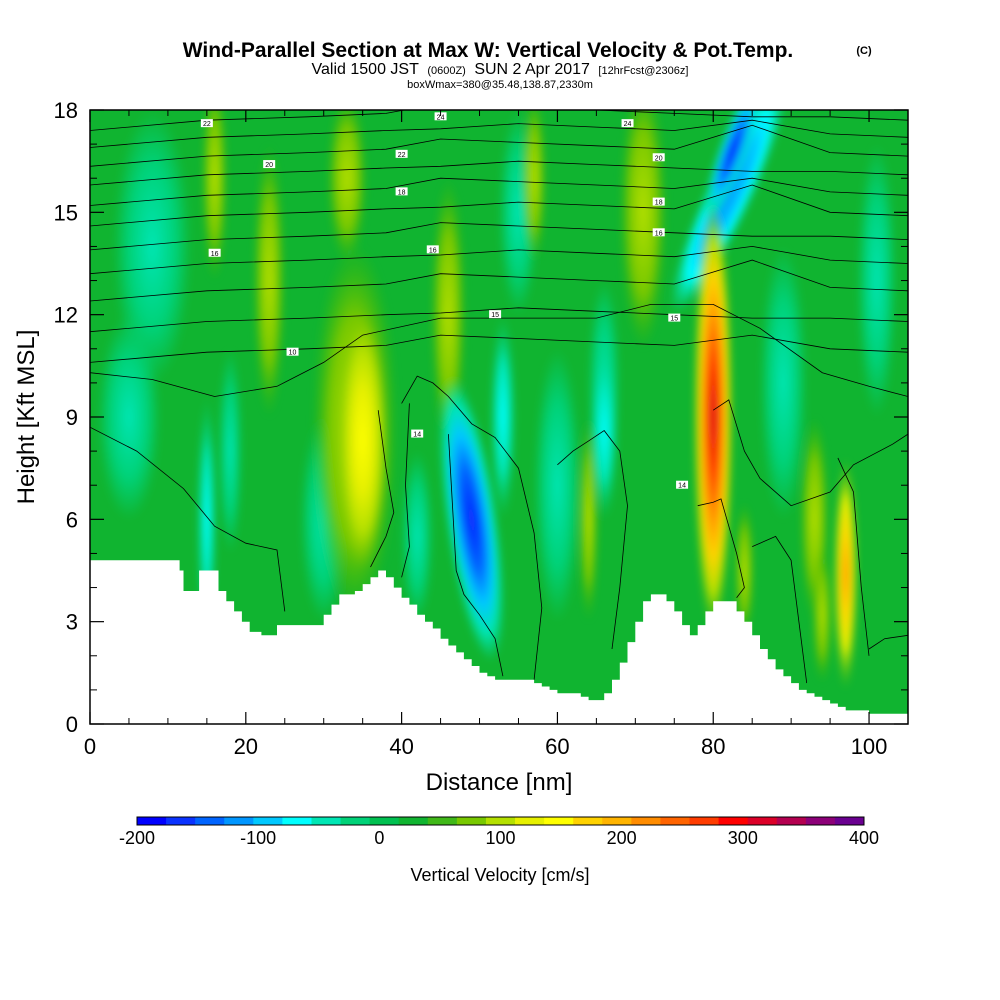  I want to click on contour-label-12: 15, so click(674, 318).